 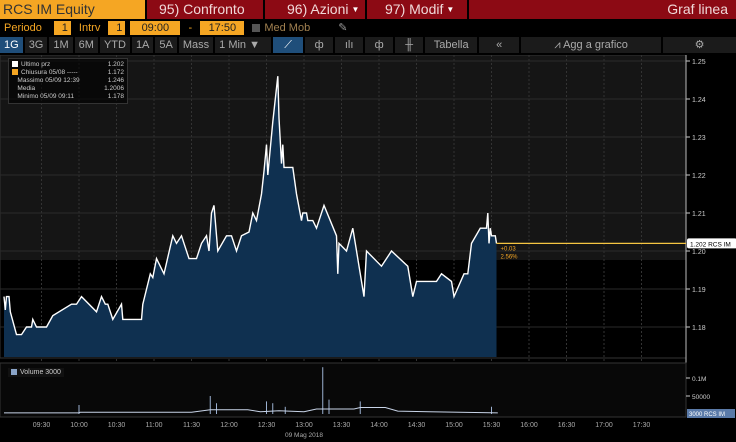 I want to click on range-1g: 1G, so click(x=11, y=44).